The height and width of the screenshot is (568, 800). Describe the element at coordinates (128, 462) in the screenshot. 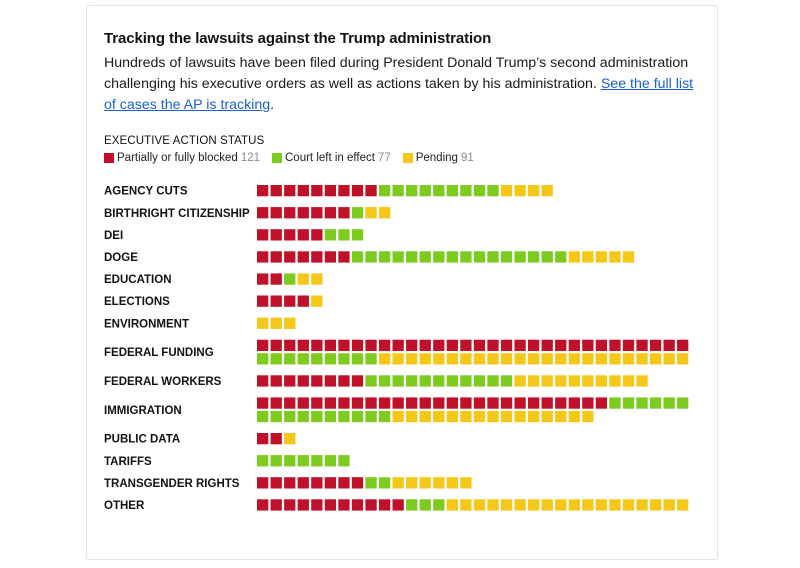

I see `row-label-tariffs: TARIFFS` at that location.